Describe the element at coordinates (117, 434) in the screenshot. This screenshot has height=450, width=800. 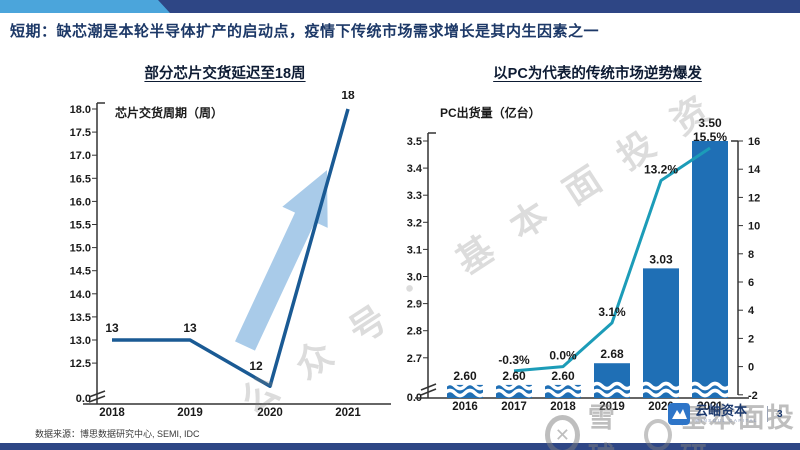
I see `data-source-note: 数据来源：博思数据研究中心, SEMI, IDC` at that location.